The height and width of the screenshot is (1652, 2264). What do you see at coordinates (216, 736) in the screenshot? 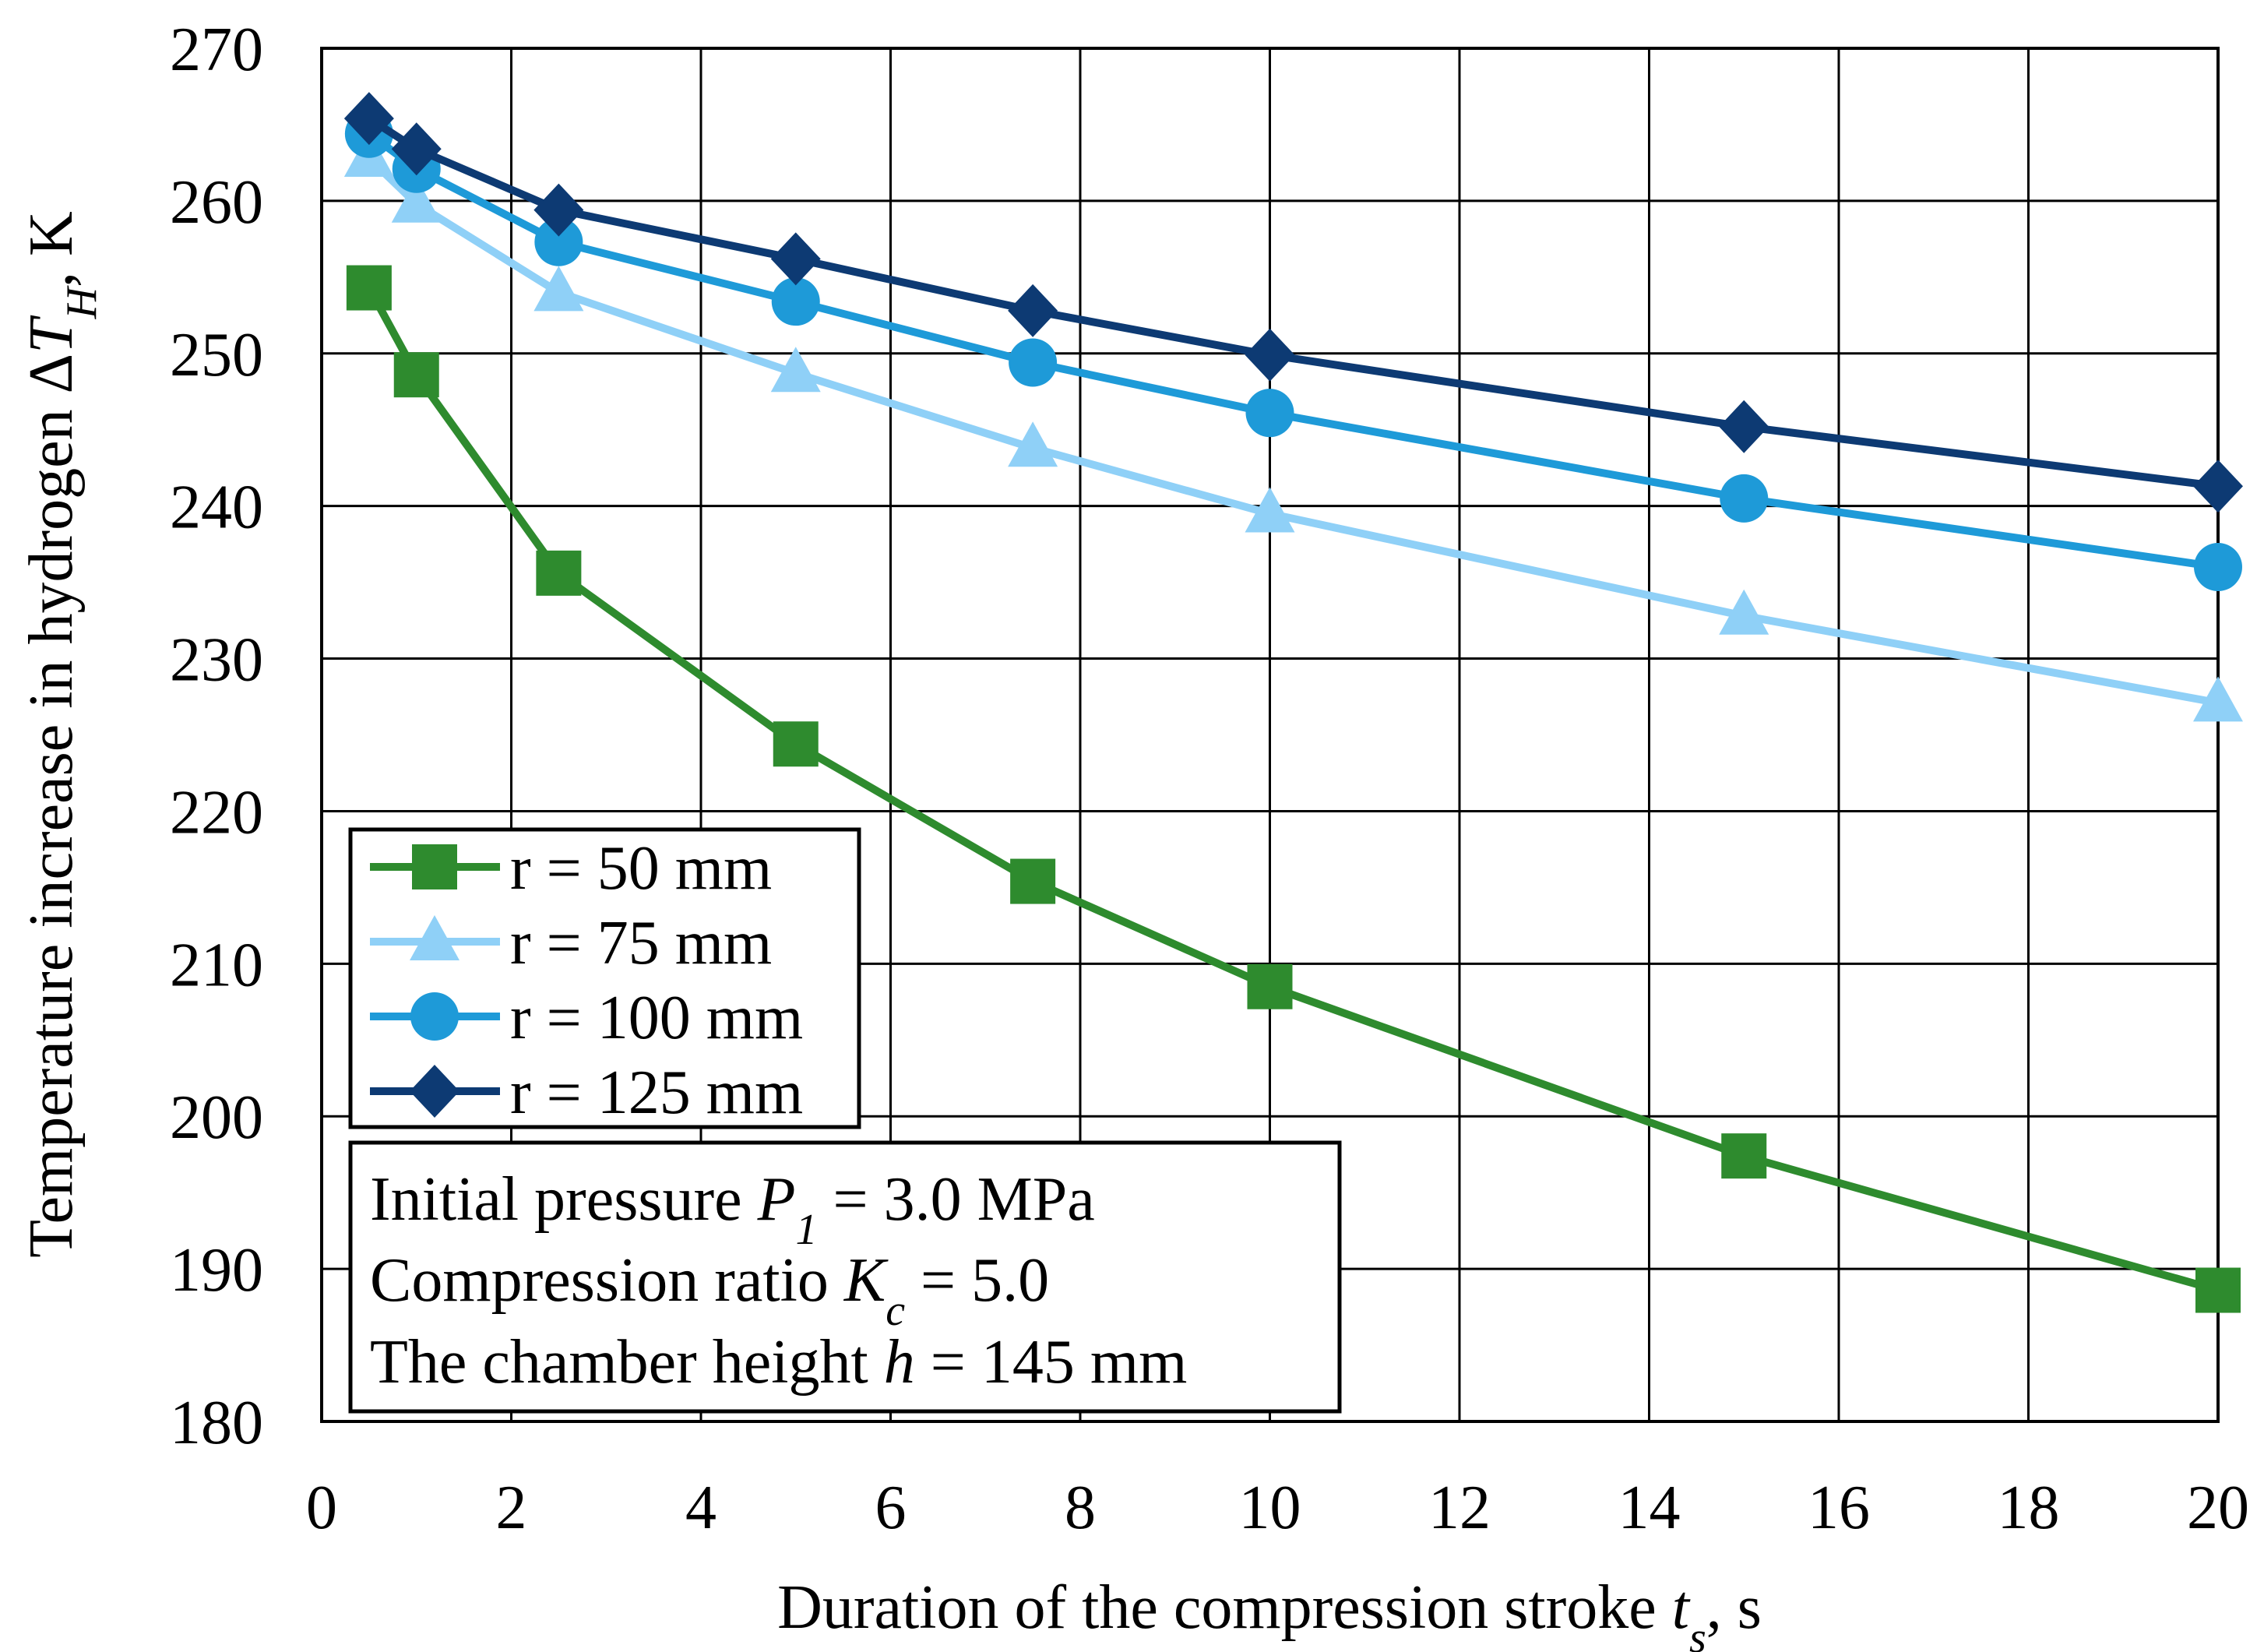
I see `y-tick-labels: 180 190 200 210 220 230 240 250 260 270` at bounding box center [216, 736].